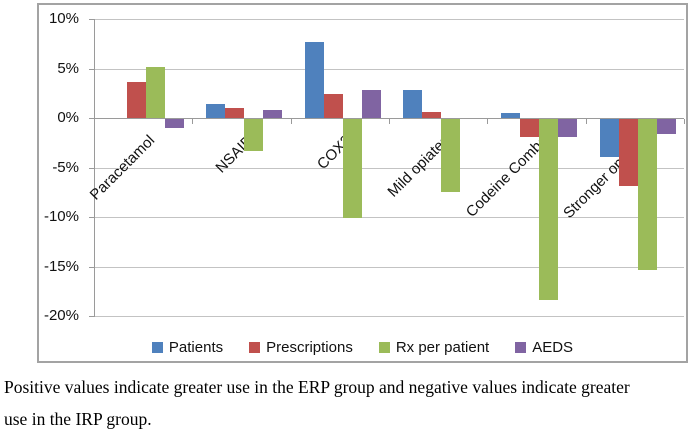  What do you see at coordinates (65, 167) in the screenshot?
I see `y-axis-tick-label: -5%` at bounding box center [65, 167].